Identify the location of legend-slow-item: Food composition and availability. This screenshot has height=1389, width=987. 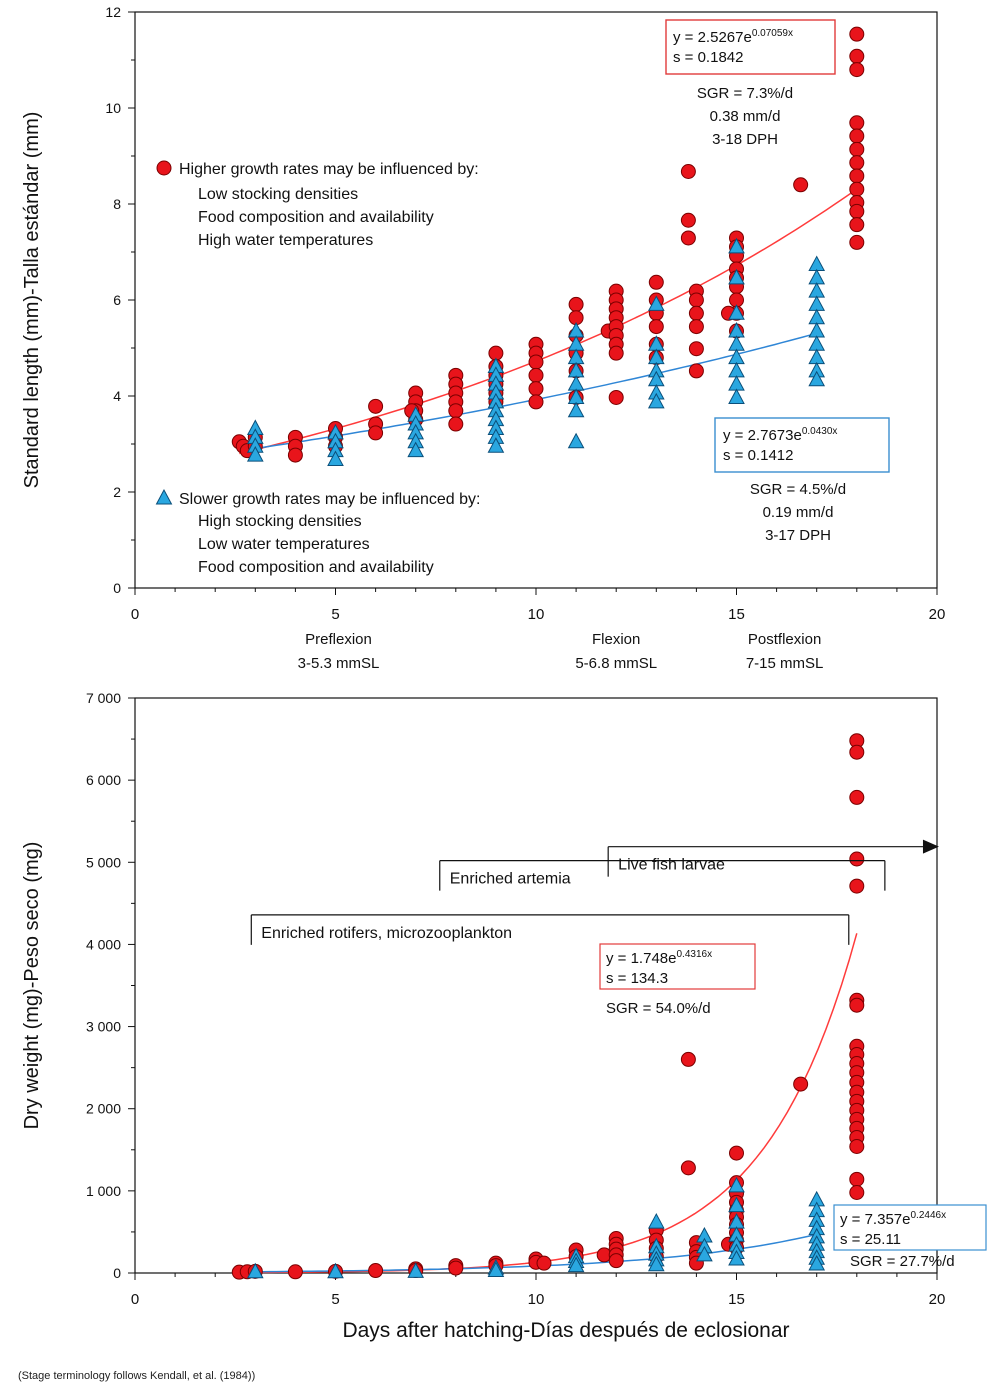
(316, 567).